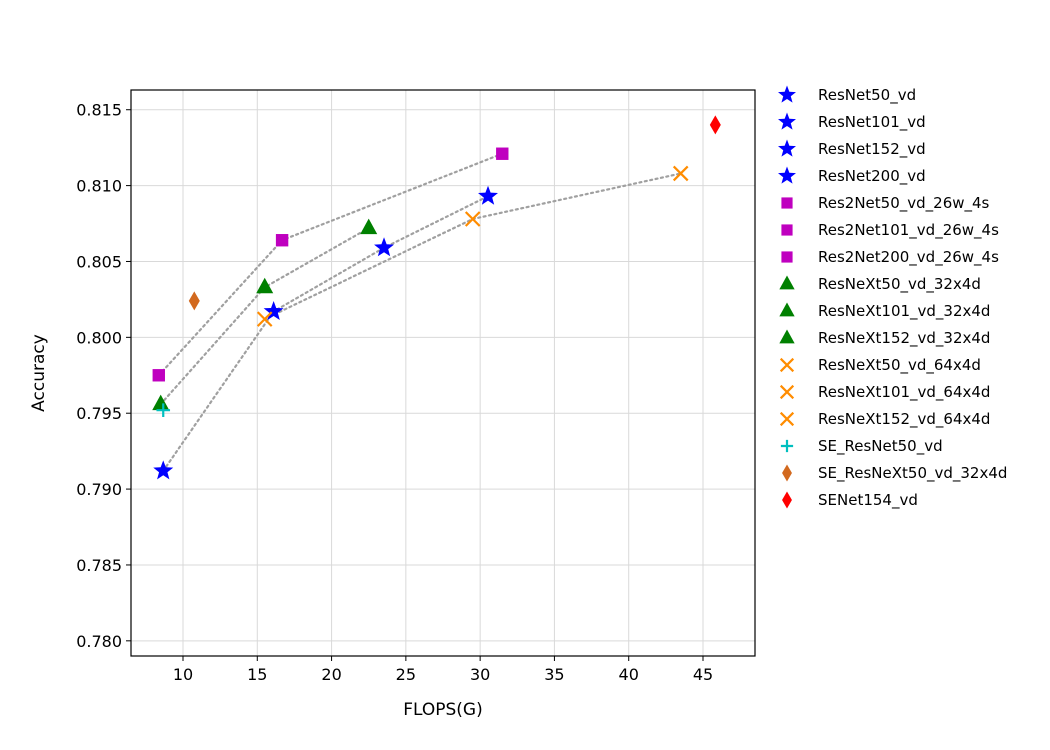 The height and width of the screenshot is (750, 1050). I want to click on y-axis-ticks: 0.780 0.785 0.790 0.795 0.800 0.805 0.810 0.815, so click(103, 376).